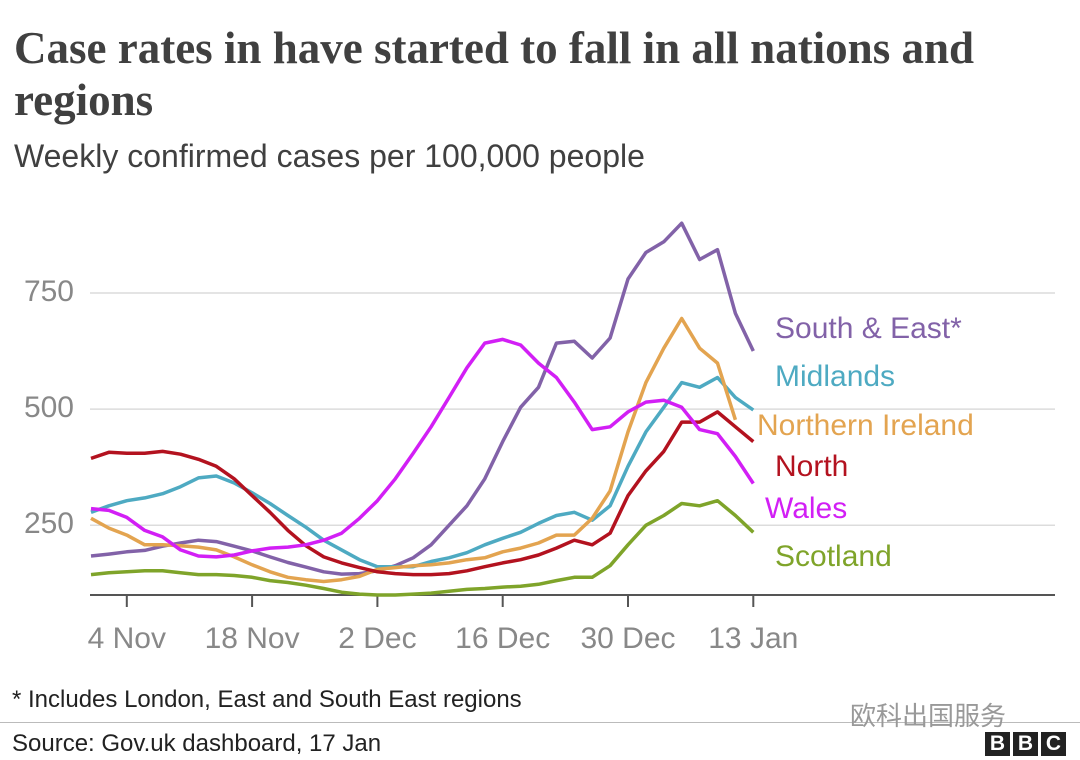 The width and height of the screenshot is (1080, 760). I want to click on series-label: South & East*, so click(868, 328).